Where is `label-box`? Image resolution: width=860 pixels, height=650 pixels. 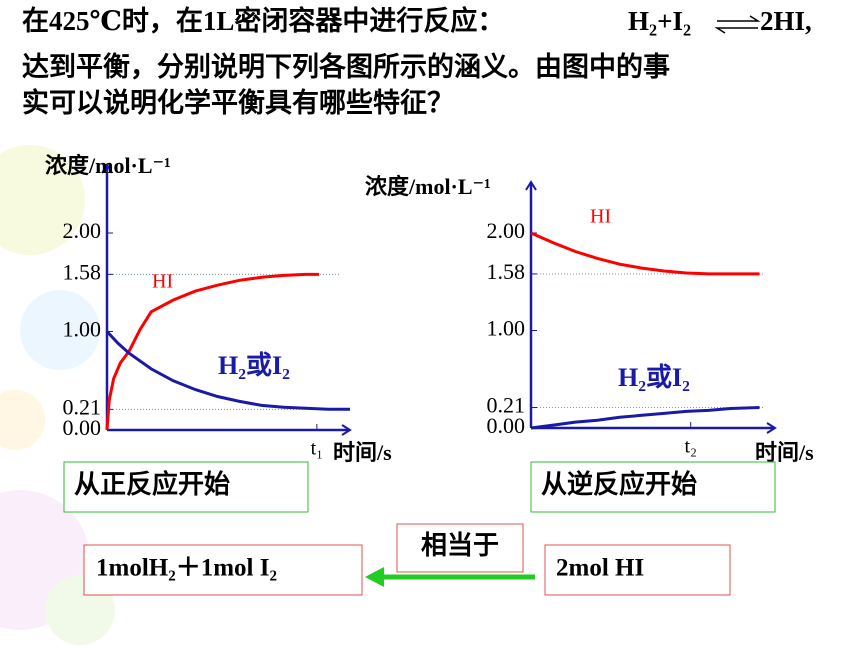
label-box is located at coordinates (460, 548).